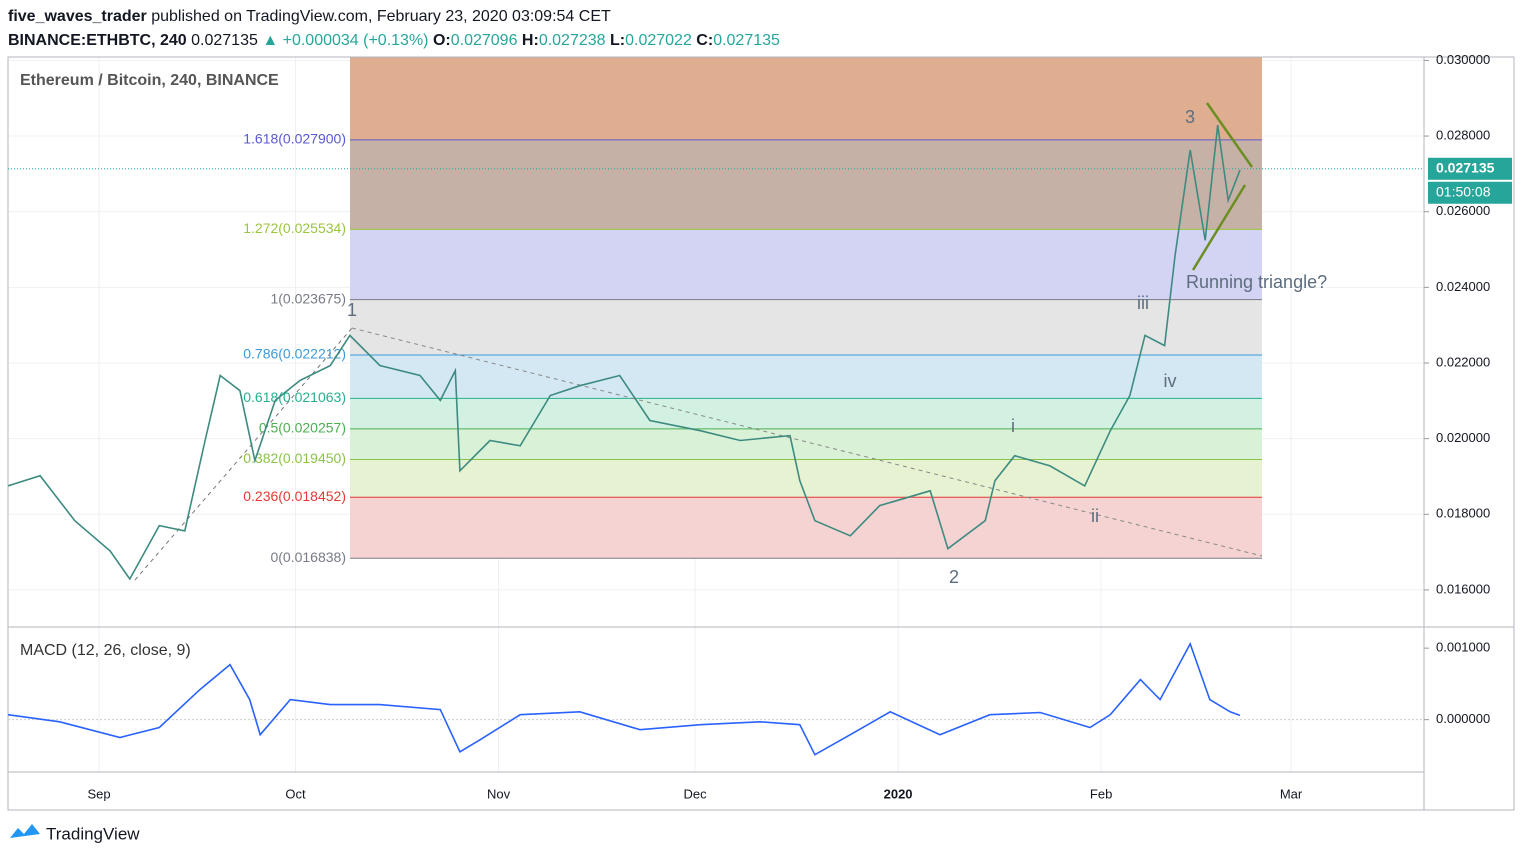 This screenshot has width=1522, height=859. Describe the element at coordinates (1463, 286) in the screenshot. I see `y-tick-label: 0.024000` at that location.